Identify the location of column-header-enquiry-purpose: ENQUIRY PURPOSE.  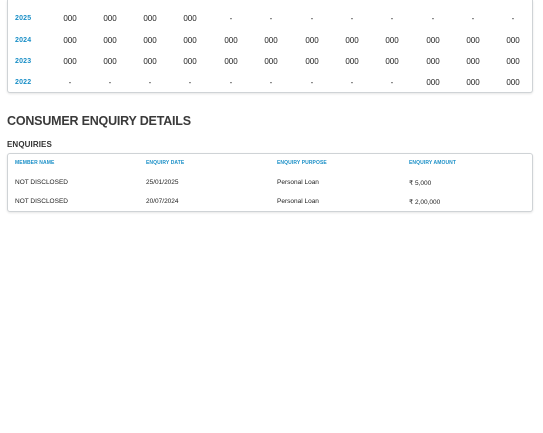
(302, 163).